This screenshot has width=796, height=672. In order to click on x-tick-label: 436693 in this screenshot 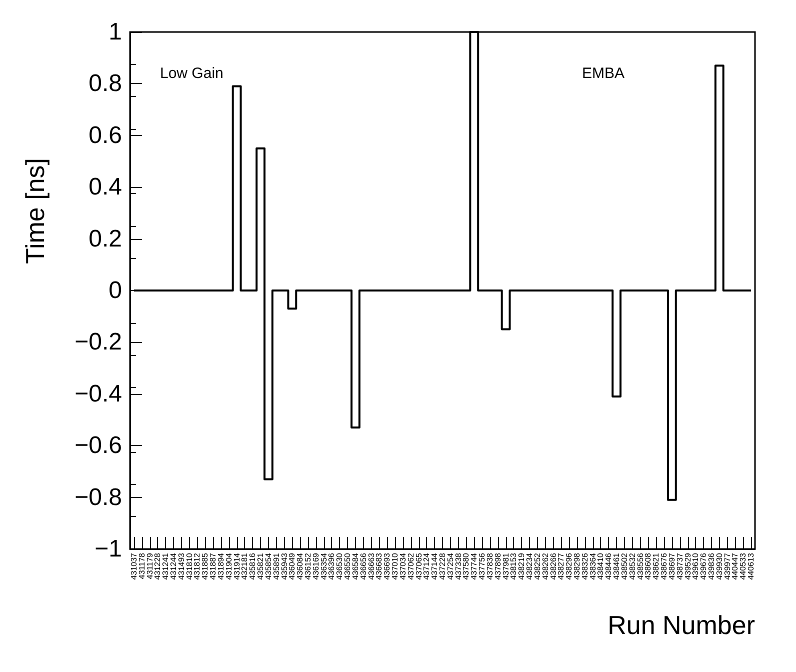, I will do `click(387, 566)`.